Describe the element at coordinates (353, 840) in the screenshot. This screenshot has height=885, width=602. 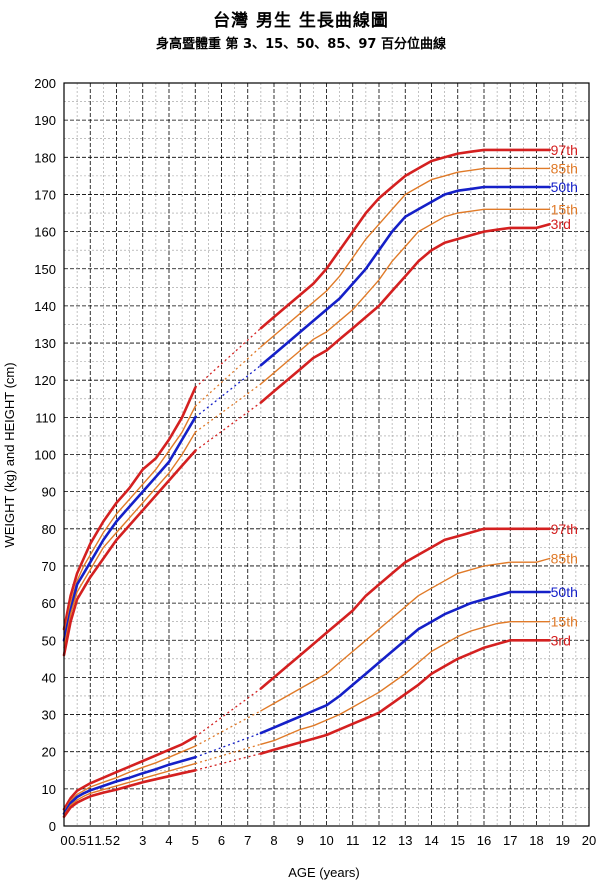
I see `x-tick-label: 11` at that location.